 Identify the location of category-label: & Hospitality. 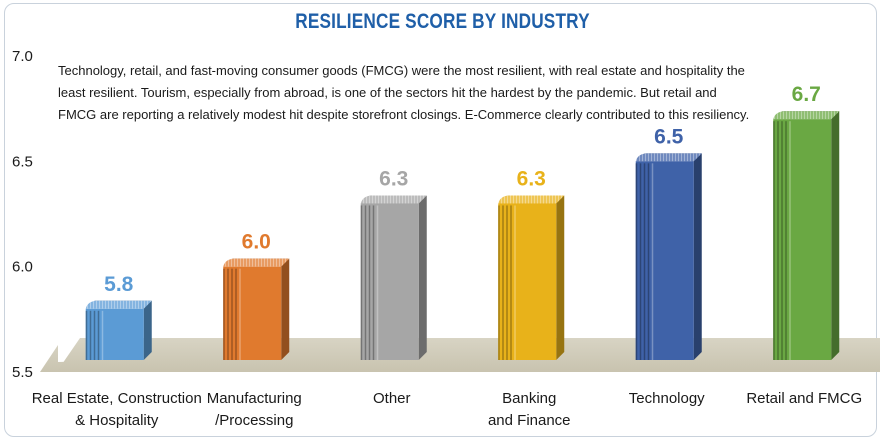
(117, 420).